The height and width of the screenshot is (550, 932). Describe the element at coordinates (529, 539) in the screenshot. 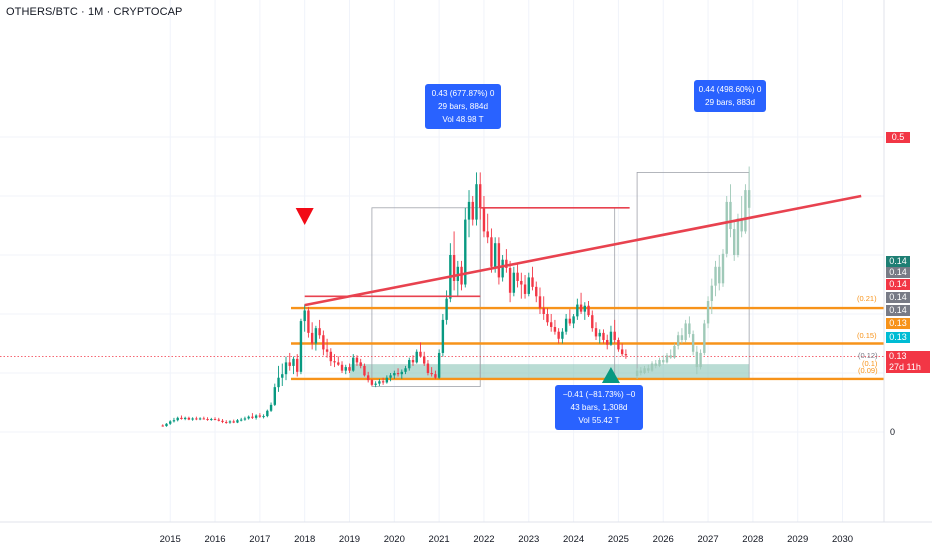

I see `time-axis-year-label: 2023` at that location.